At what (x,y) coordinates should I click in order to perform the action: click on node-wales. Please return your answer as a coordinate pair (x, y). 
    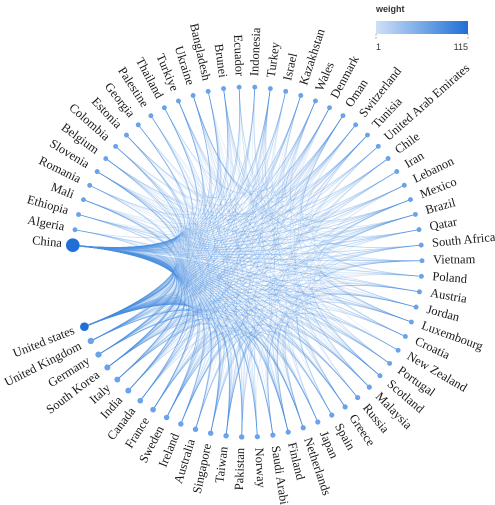
    Looking at the image, I should click on (315, 101).